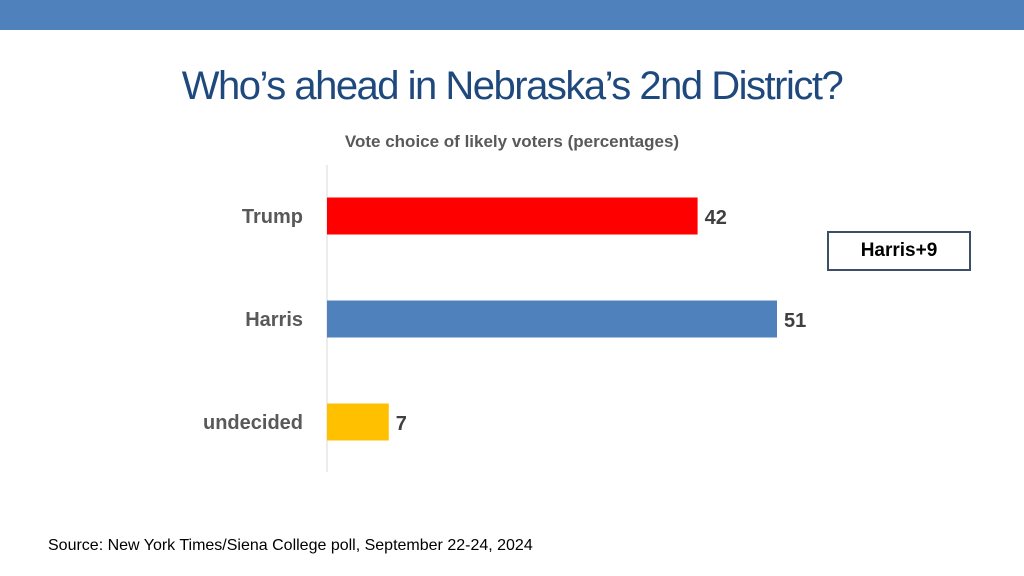  Describe the element at coordinates (512, 86) in the screenshot. I see `slide-title: Who’s ahead in Nebraska’s 2nd District?` at that location.